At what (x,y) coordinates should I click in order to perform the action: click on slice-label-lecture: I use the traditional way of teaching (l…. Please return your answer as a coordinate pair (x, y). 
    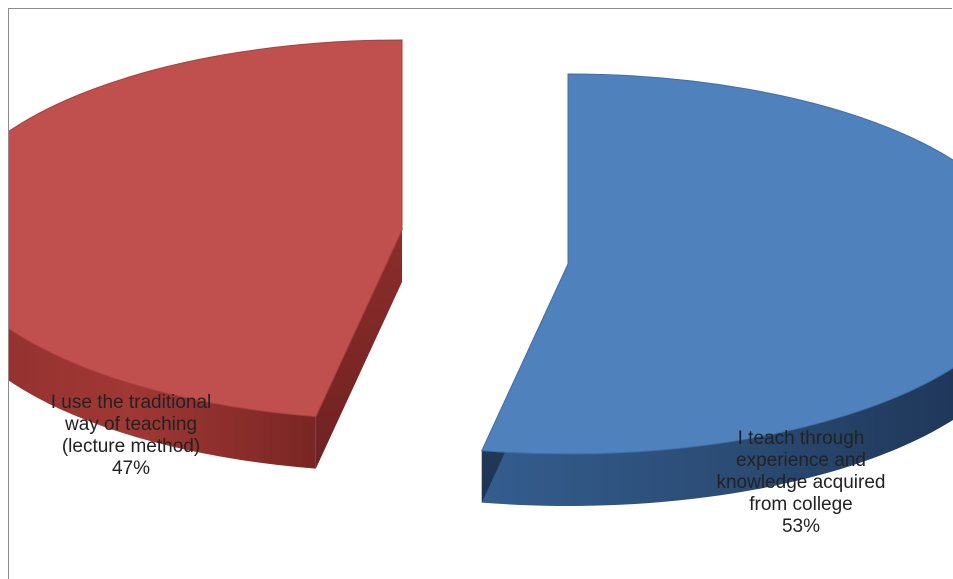
    Looking at the image, I should click on (131, 436).